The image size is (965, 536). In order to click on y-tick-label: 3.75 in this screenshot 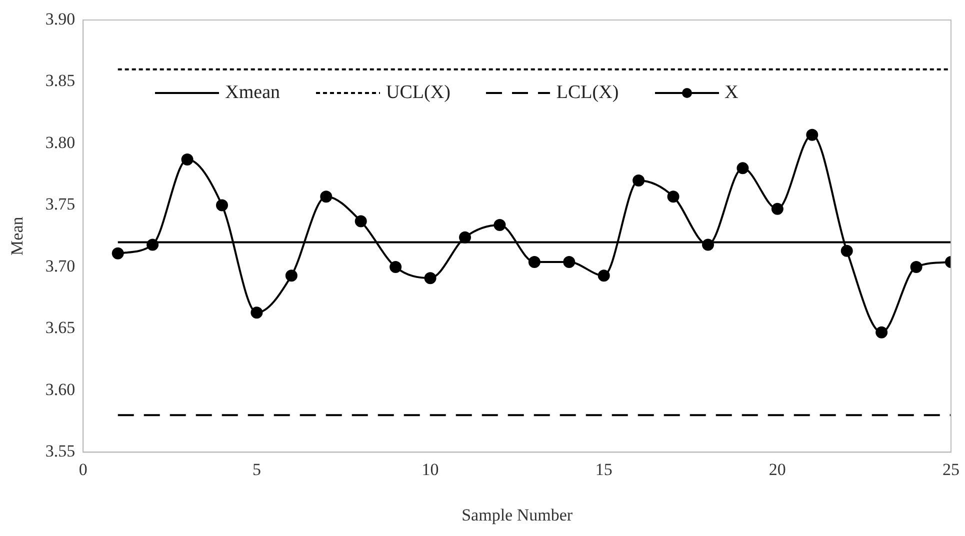, I will do `click(60, 204)`.